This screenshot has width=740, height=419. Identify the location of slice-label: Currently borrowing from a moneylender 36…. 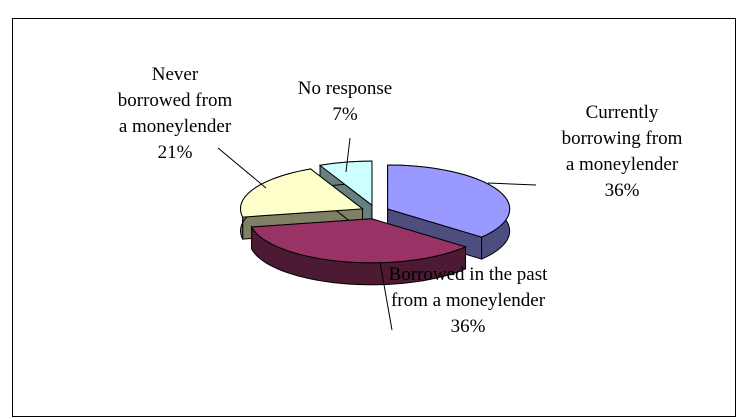
(622, 152).